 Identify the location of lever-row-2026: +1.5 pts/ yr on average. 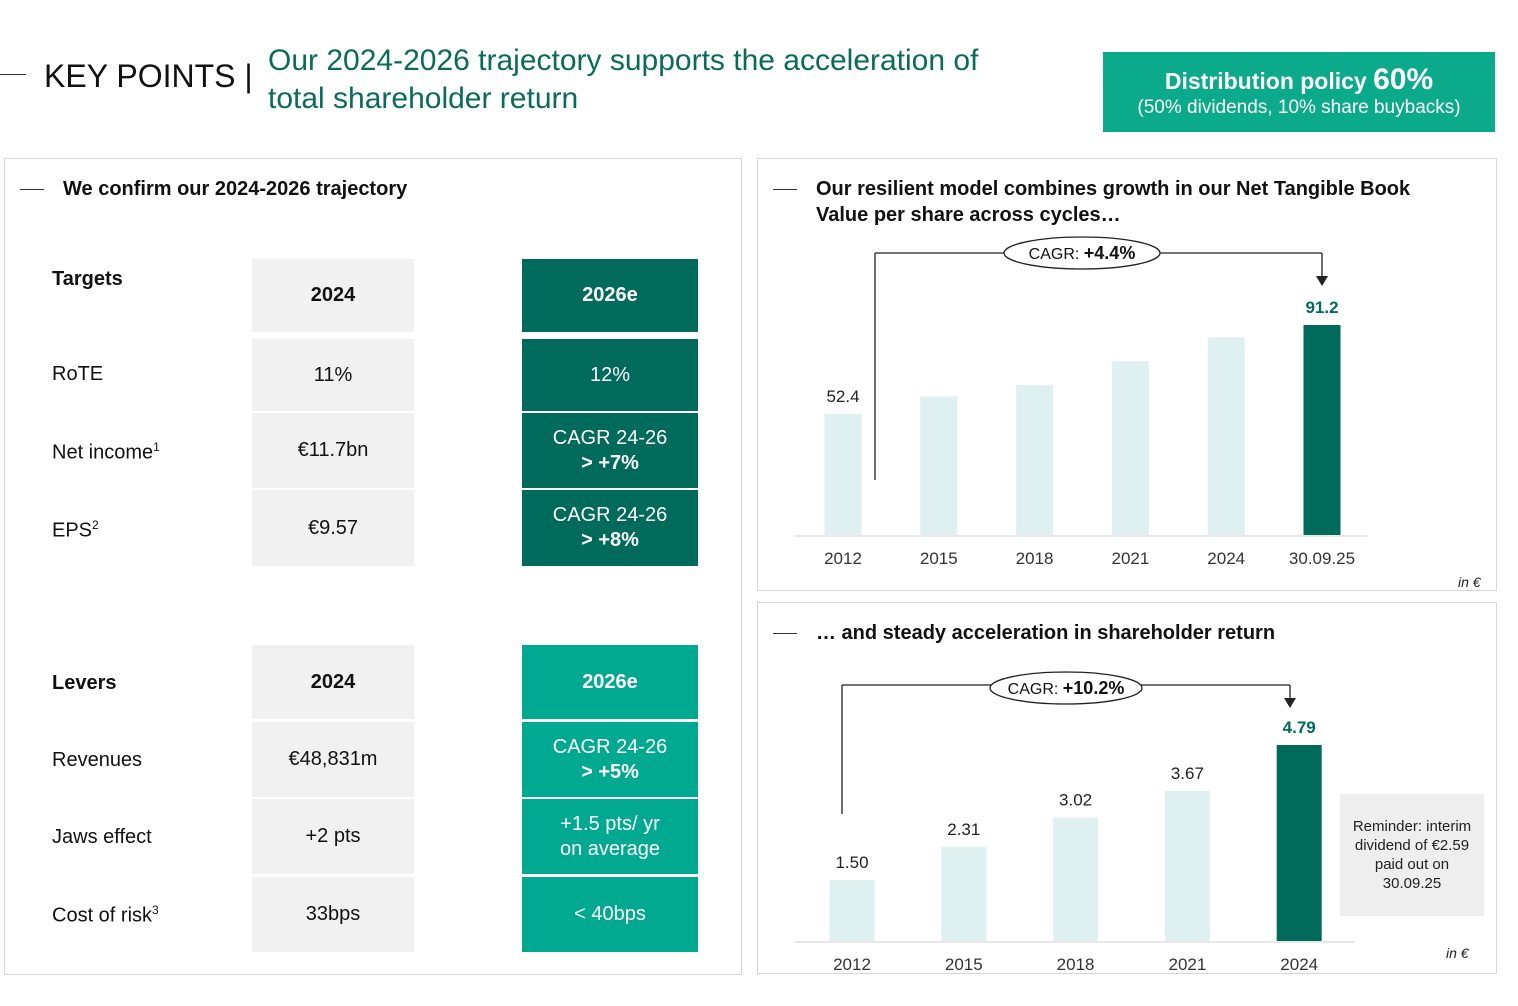
(610, 836).